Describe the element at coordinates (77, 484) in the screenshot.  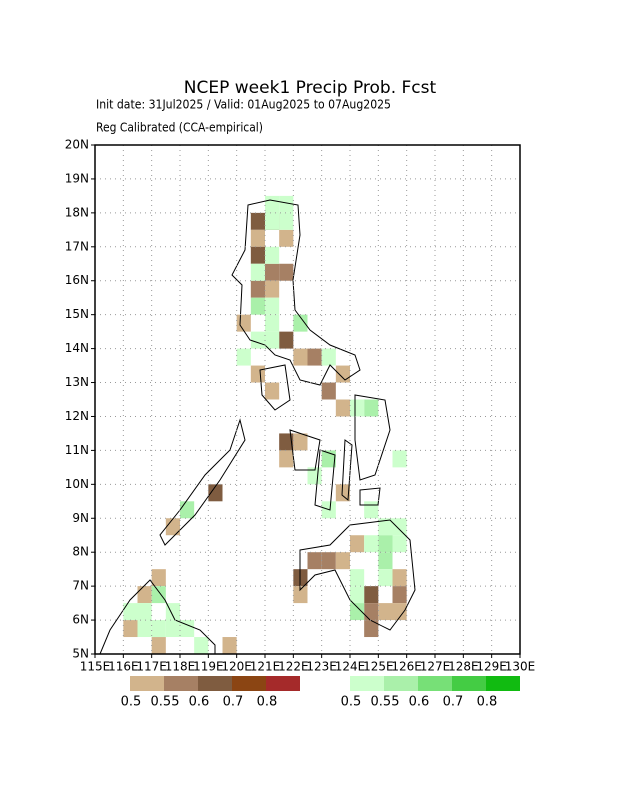
I see `y-tick-label: 10N` at that location.